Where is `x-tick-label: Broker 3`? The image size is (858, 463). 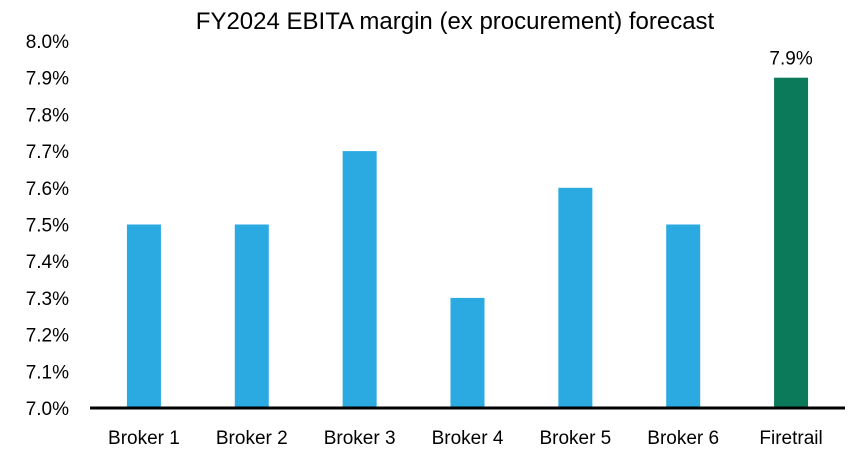 x-tick-label: Broker 3 is located at coordinates (360, 438).